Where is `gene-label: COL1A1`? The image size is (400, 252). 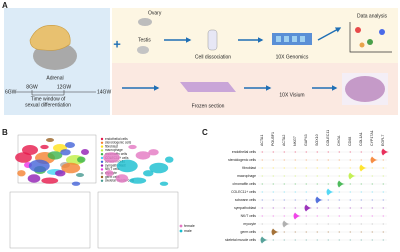
gene-label: COL1A1 is located at coordinates (361, 139).